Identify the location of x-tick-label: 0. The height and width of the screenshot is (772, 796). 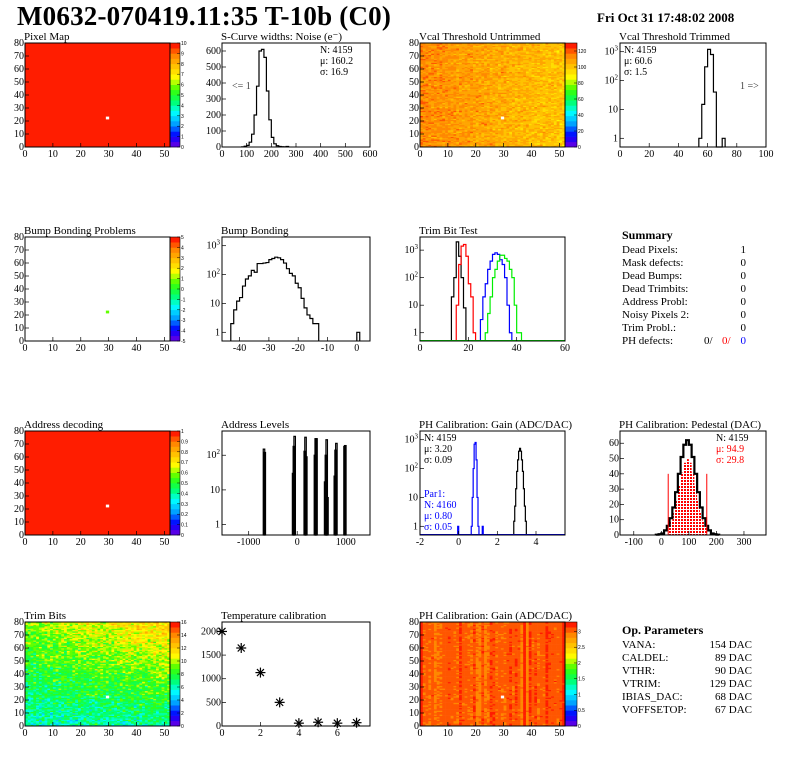
(620, 154).